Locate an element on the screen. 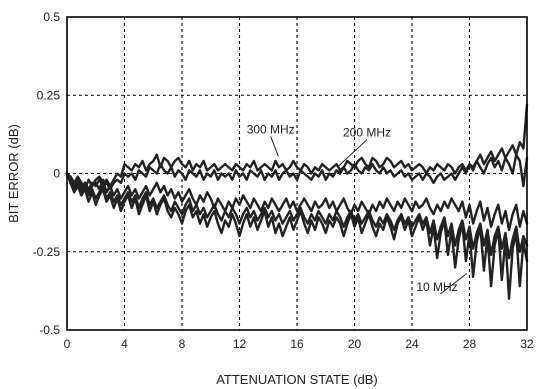 Image resolution: width=543 pixels, height=389 pixels. y-axis-label: BIT ERROR (dB) is located at coordinates (13, 173).